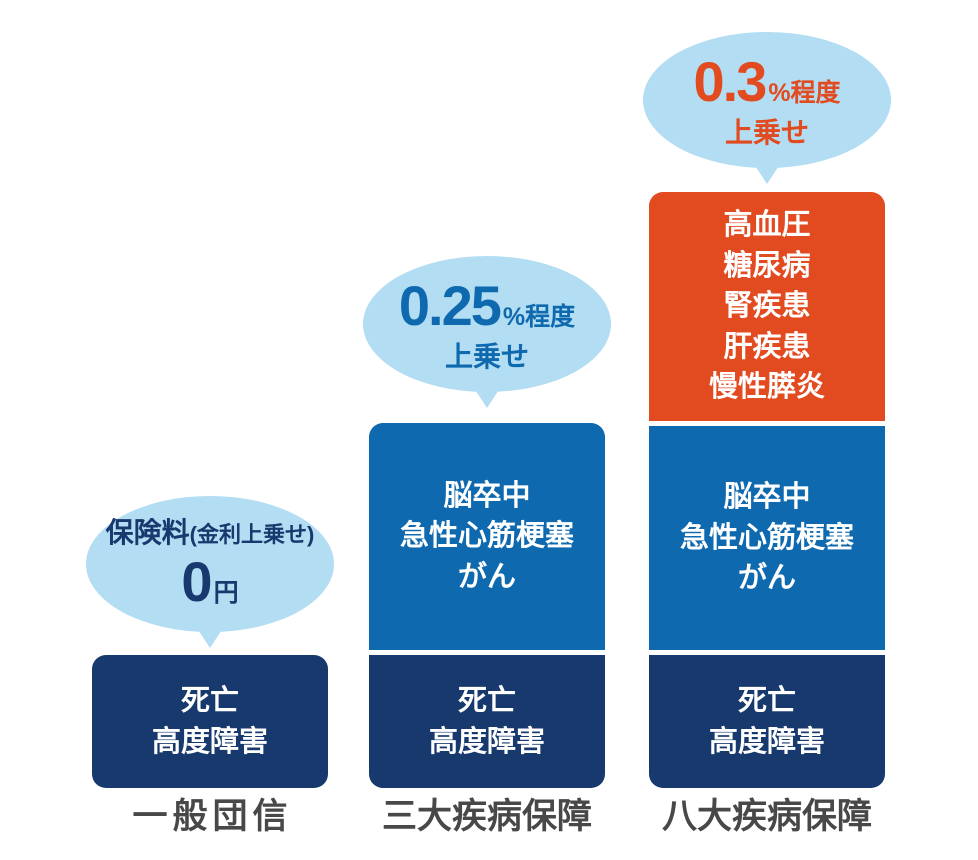  I want to click on premium-bubble-general: 保険料 (金利上乗せ) 0 円, so click(210, 572).